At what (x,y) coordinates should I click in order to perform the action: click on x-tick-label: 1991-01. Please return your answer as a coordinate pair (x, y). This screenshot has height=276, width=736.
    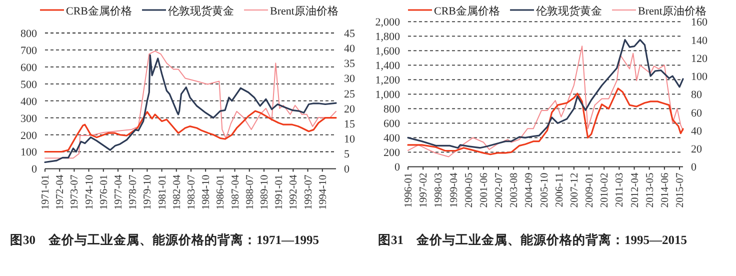
    Looking at the image, I should click on (280, 192).